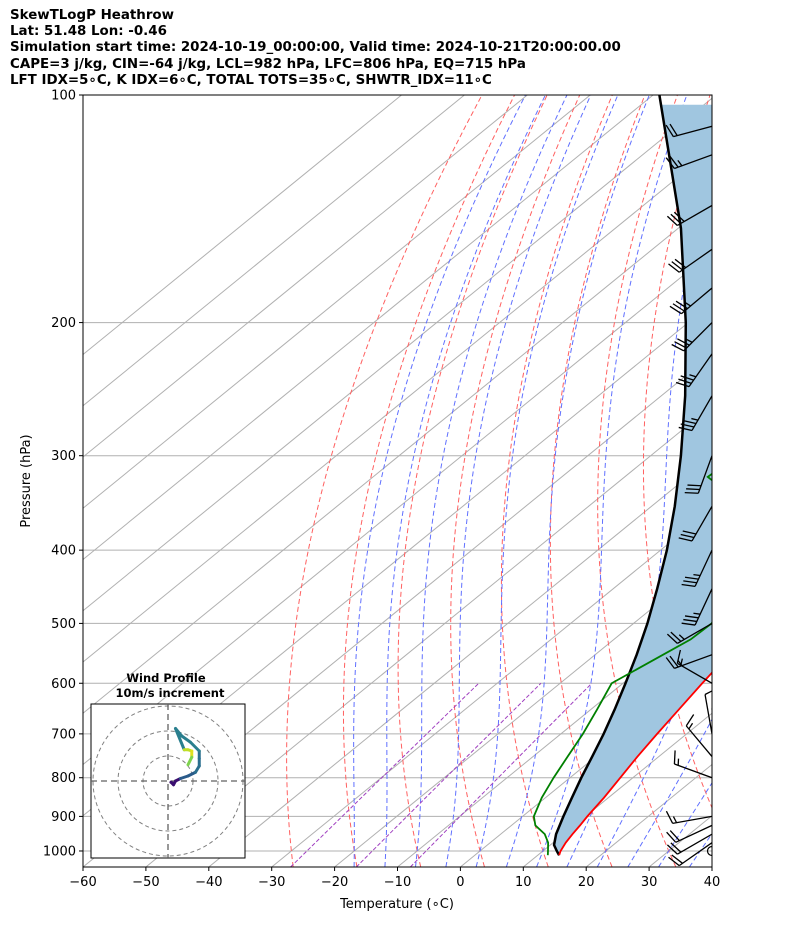 The height and width of the screenshot is (937, 794). What do you see at coordinates (649, 882) in the screenshot?
I see `x-tick-label: 30` at bounding box center [649, 882].